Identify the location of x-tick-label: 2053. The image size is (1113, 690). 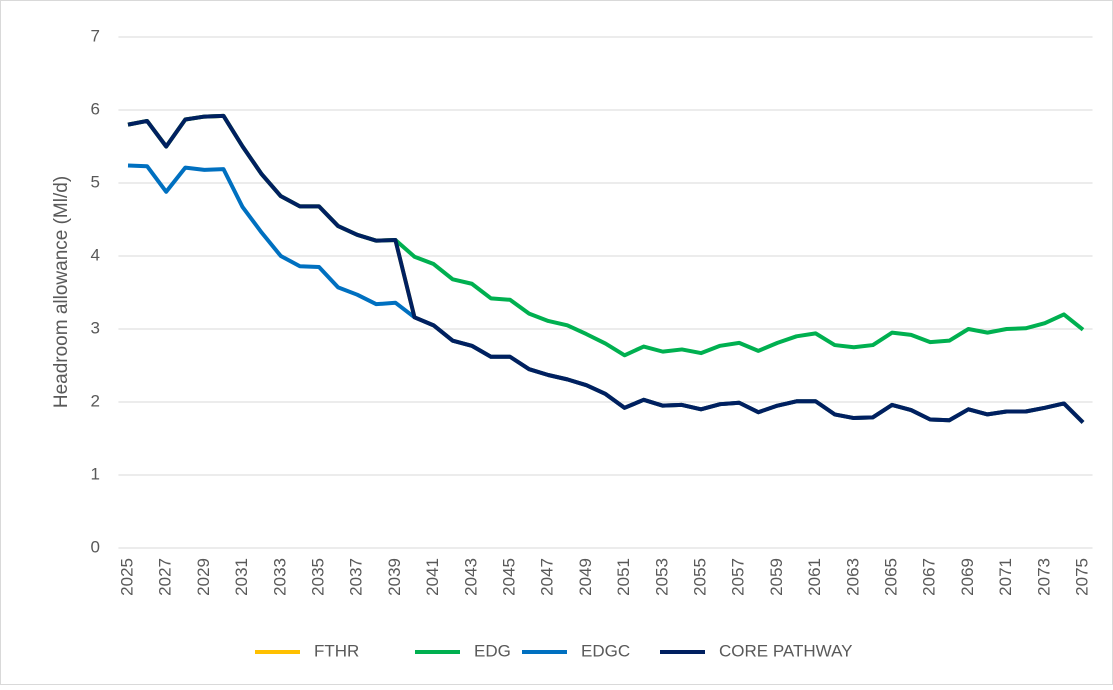
(661, 577).